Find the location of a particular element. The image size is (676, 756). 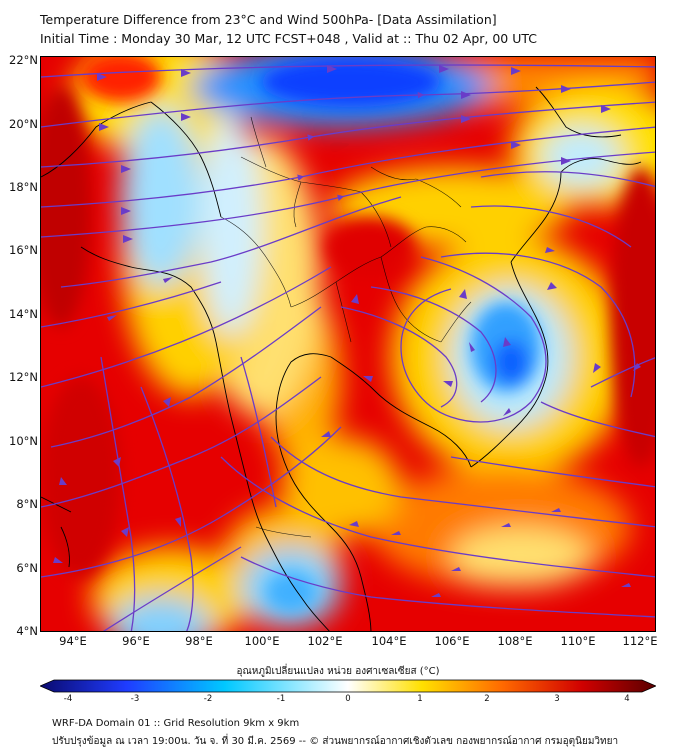

lat-label: 18°N is located at coordinates (23, 187).